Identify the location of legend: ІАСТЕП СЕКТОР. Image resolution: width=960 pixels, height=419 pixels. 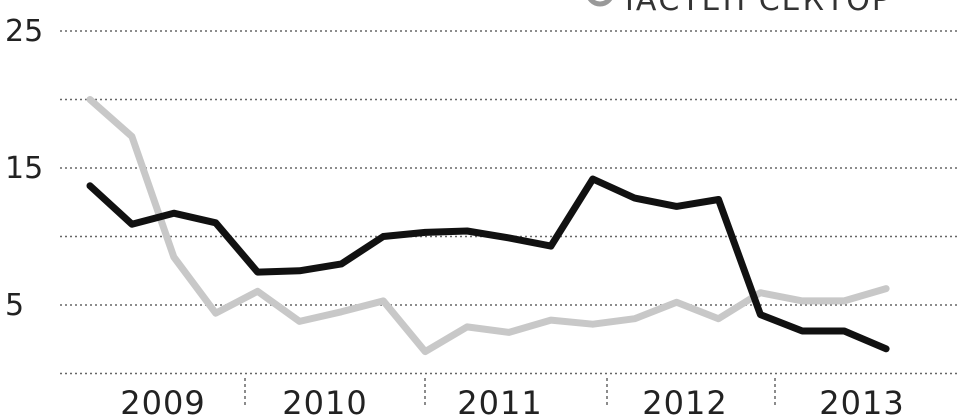
(739, 9).